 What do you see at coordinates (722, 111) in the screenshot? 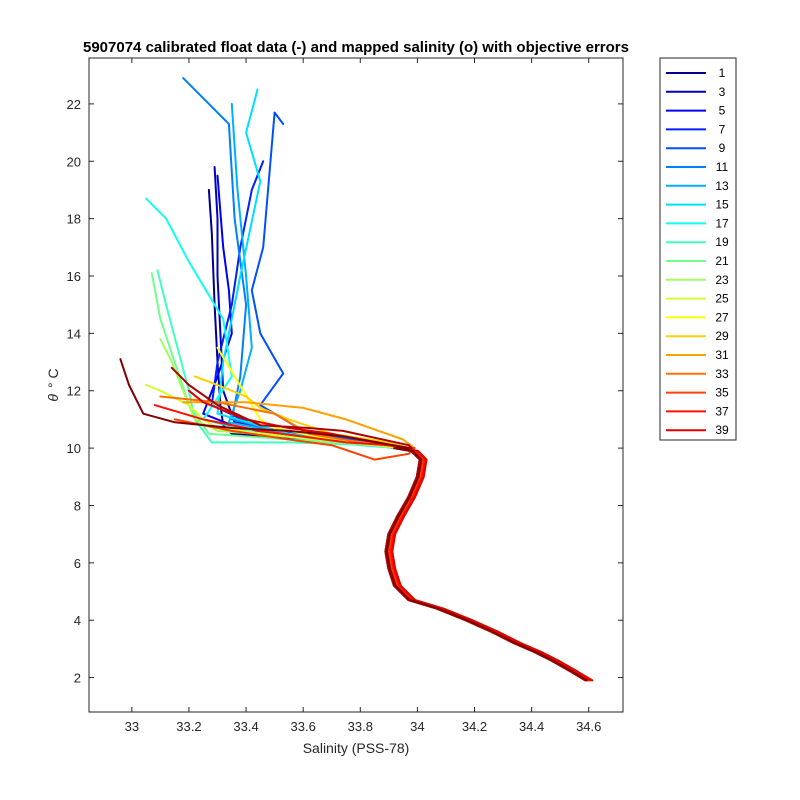
I see `legend-label: 5` at bounding box center [722, 111].